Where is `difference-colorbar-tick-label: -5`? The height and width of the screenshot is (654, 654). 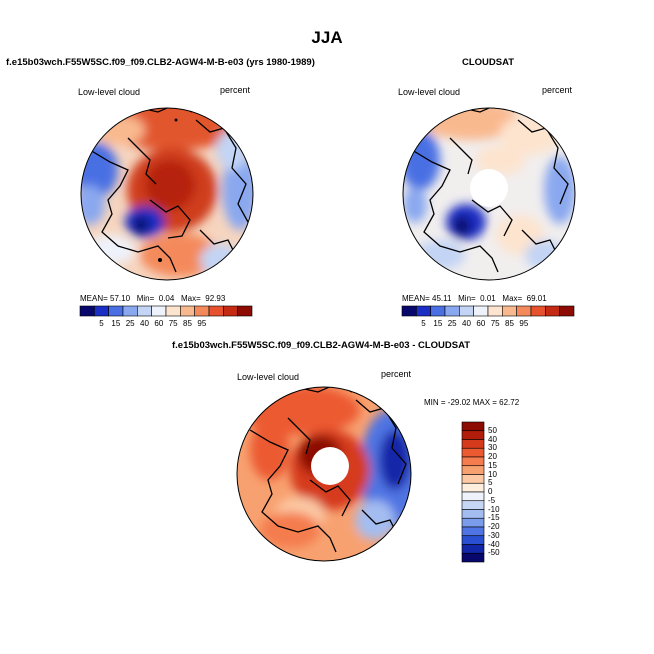 difference-colorbar-tick-label: -5 is located at coordinates (492, 500).